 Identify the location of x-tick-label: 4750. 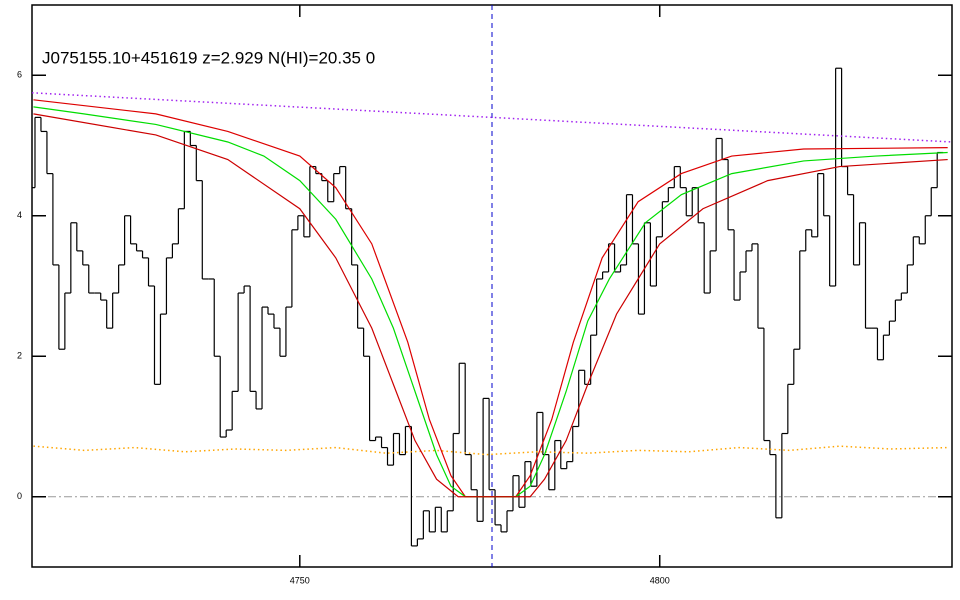
(300, 580).